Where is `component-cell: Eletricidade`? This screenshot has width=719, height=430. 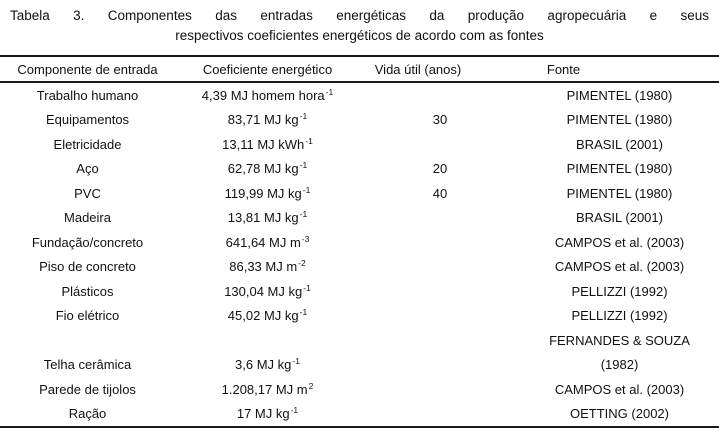
component-cell: Eletricidade is located at coordinates (87, 144).